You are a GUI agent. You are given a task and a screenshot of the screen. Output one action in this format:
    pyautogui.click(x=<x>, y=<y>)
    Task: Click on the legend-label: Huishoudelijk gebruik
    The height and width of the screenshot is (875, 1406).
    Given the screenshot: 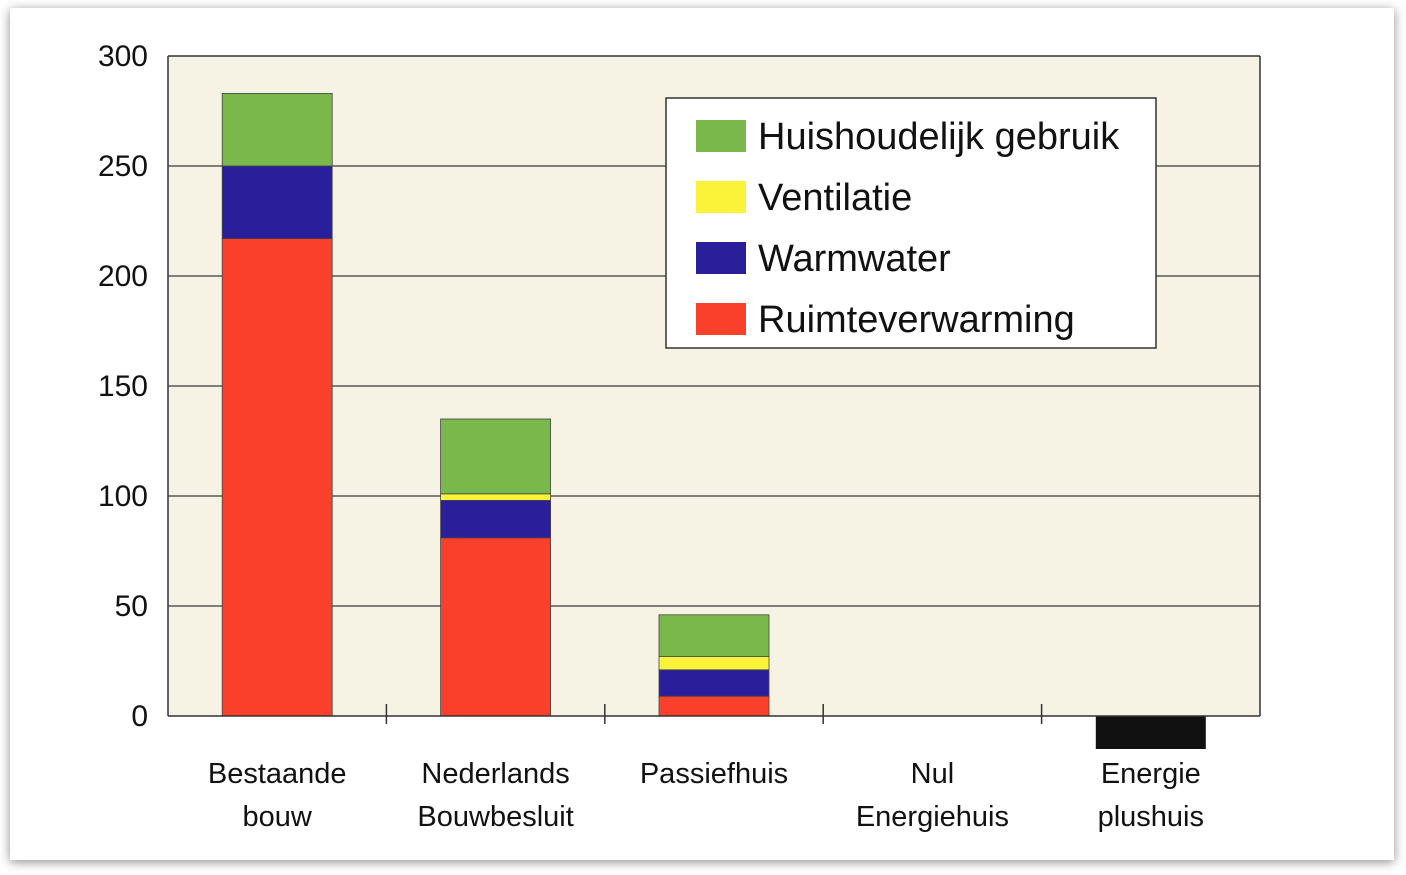 What is the action you would take?
    pyautogui.click(x=939, y=137)
    